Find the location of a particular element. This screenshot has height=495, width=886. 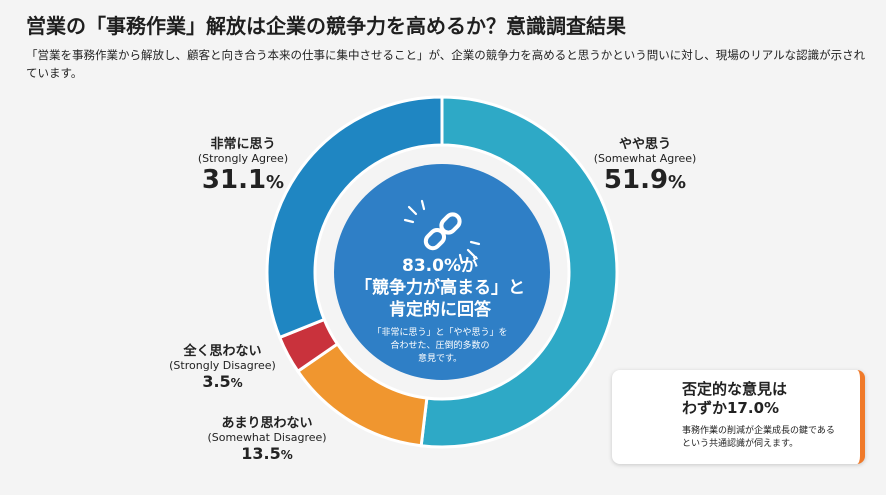

value-strongly-agree-unit: % is located at coordinates (275, 182).